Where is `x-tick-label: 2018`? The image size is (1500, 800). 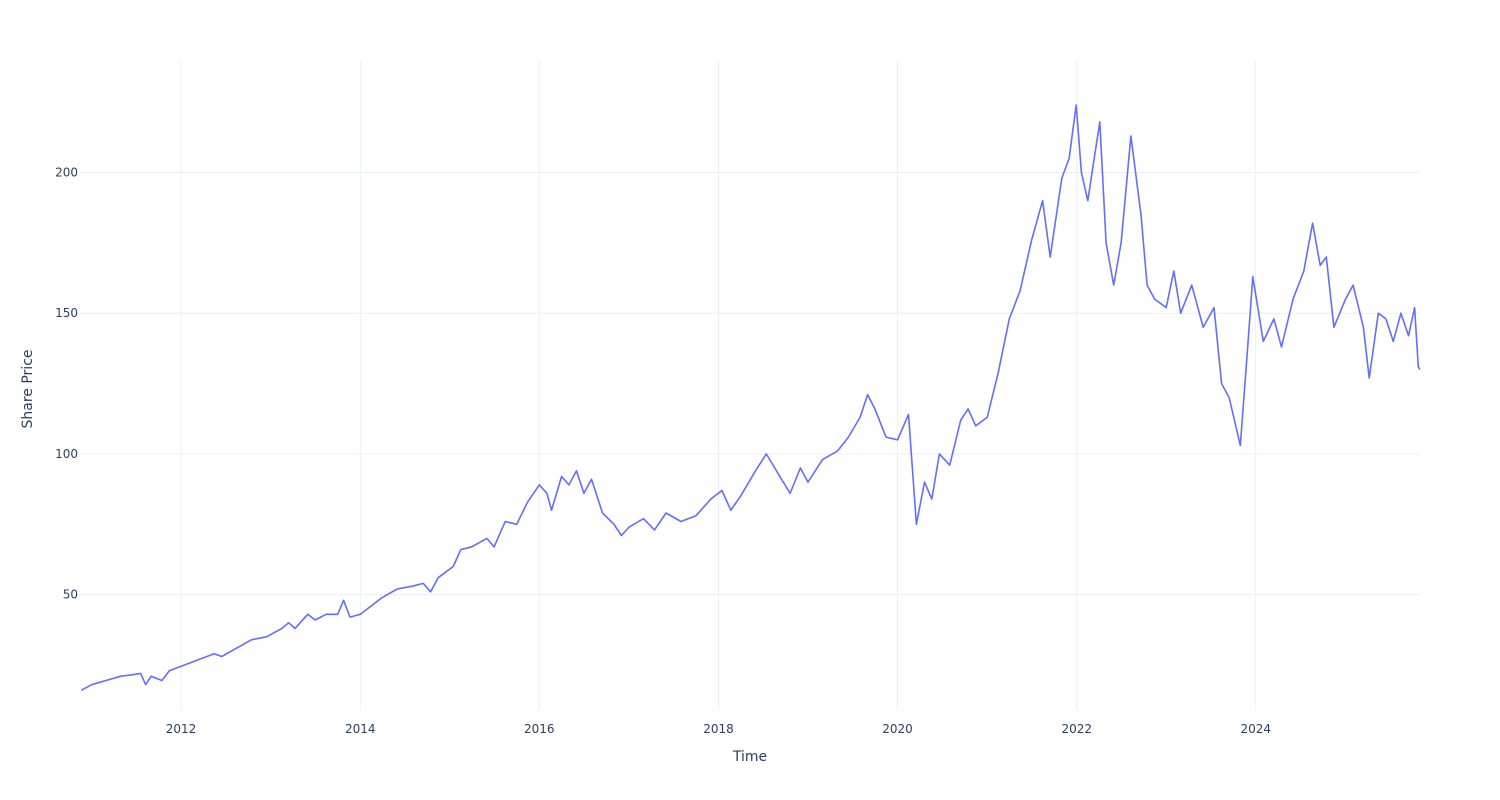 x-tick-label: 2018 is located at coordinates (718, 729).